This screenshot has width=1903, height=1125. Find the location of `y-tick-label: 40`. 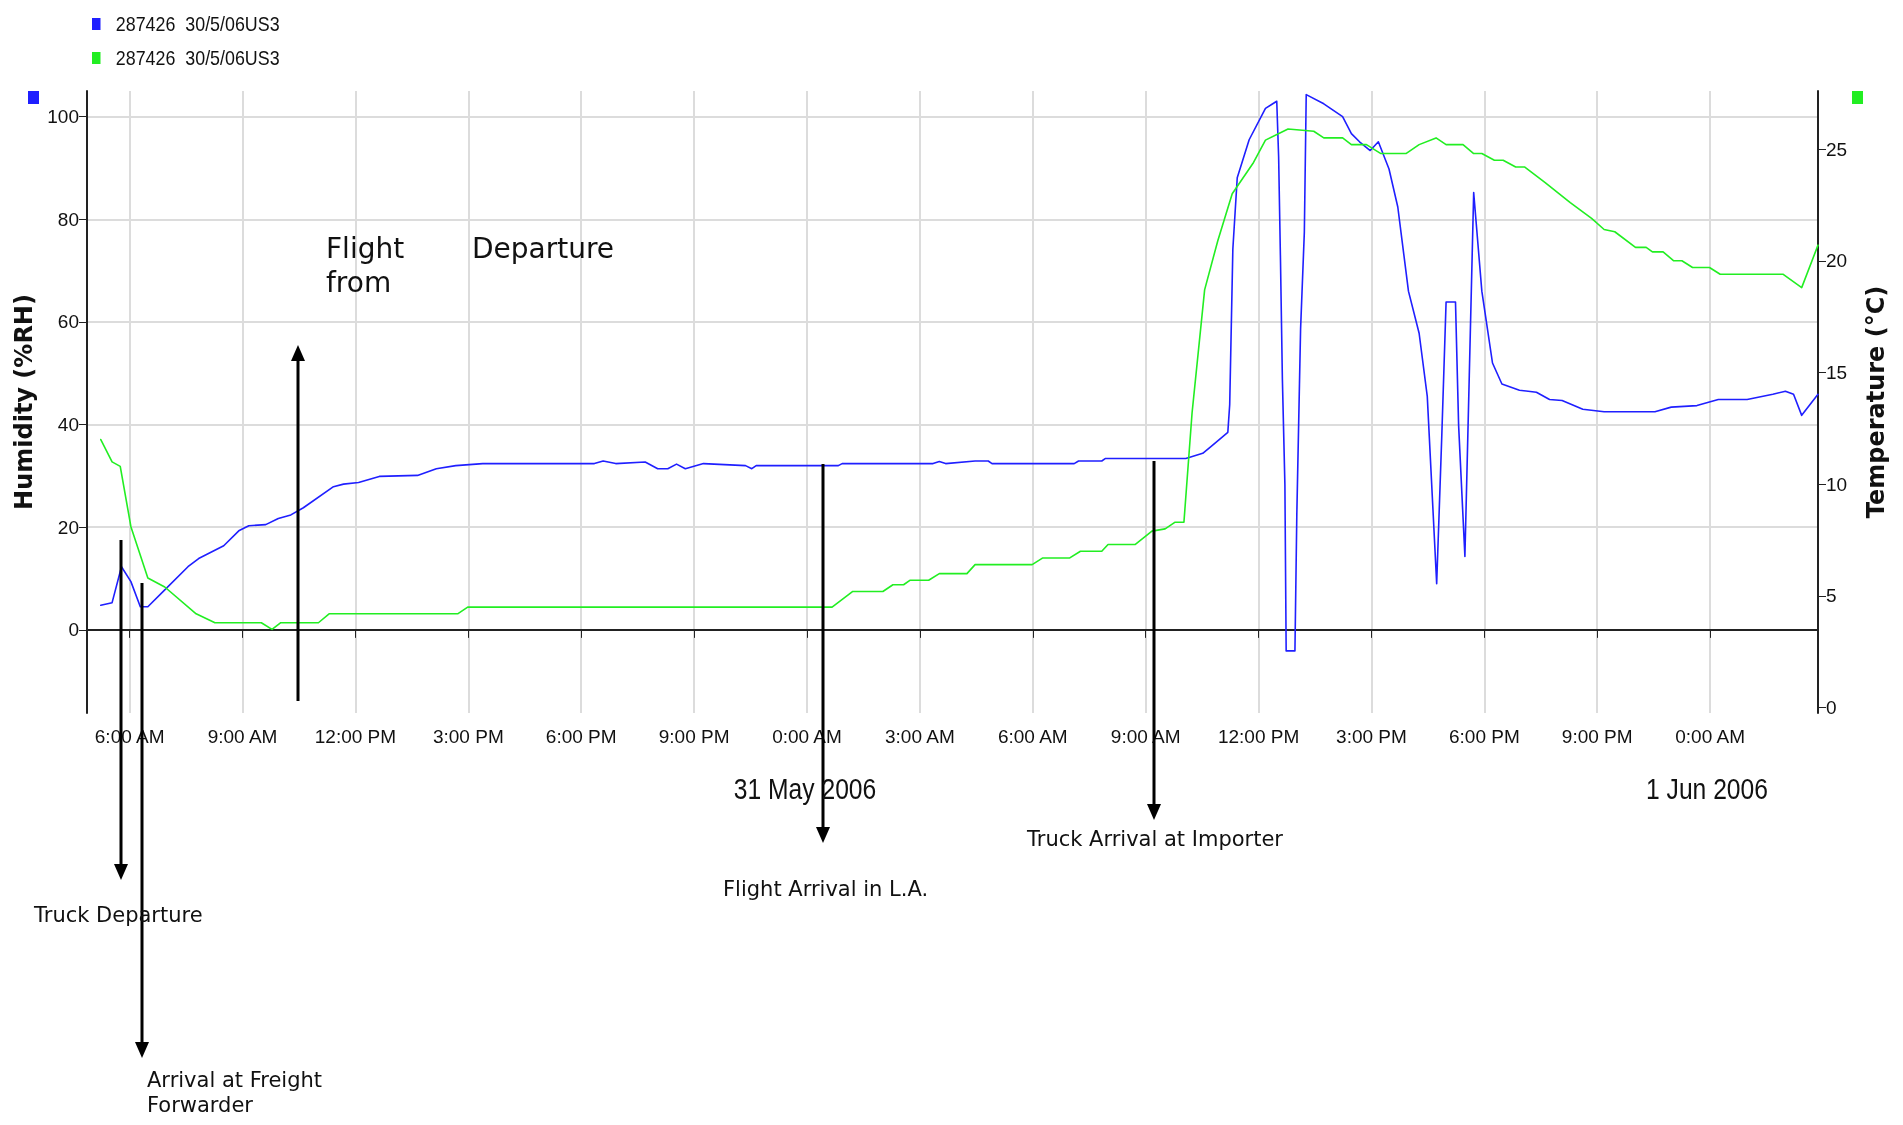

y-tick-label: 40 is located at coordinates (68, 425).